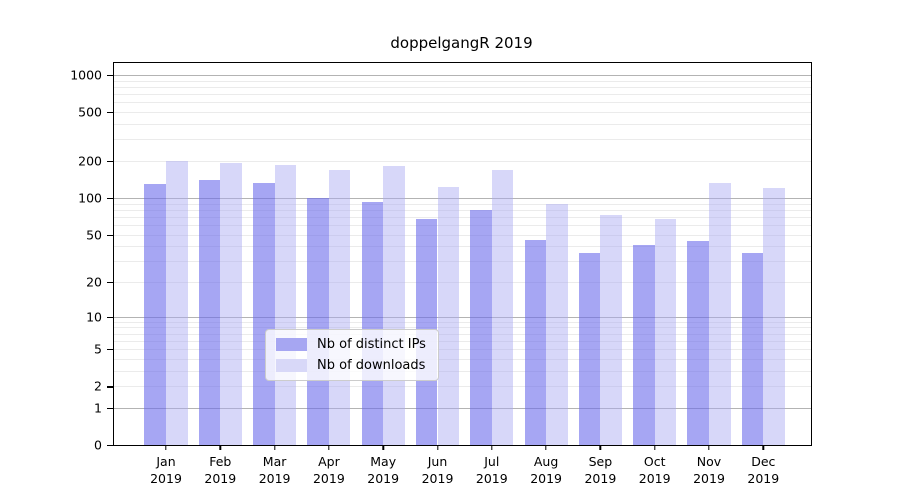 The width and height of the screenshot is (900, 500). I want to click on bar-downloads-jun, so click(448, 315).